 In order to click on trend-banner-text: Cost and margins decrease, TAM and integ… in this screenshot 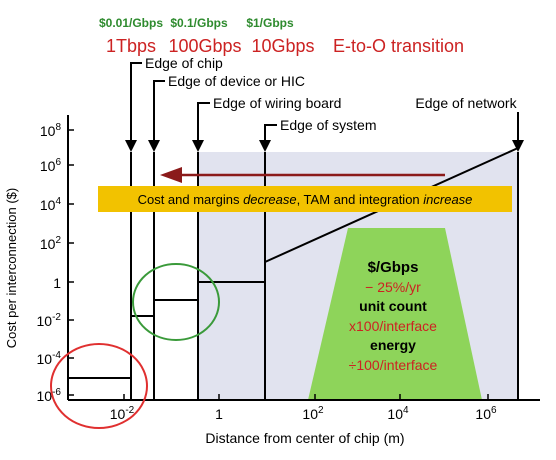, I will do `click(305, 199)`.